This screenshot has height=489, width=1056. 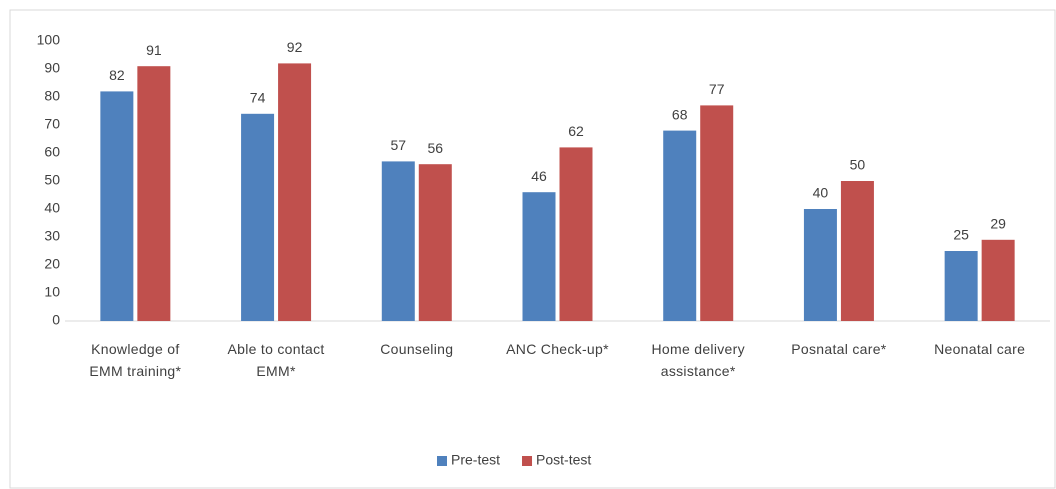 What do you see at coordinates (135, 360) in the screenshot?
I see `x-tick-label: Knowledge of EMM training*` at bounding box center [135, 360].